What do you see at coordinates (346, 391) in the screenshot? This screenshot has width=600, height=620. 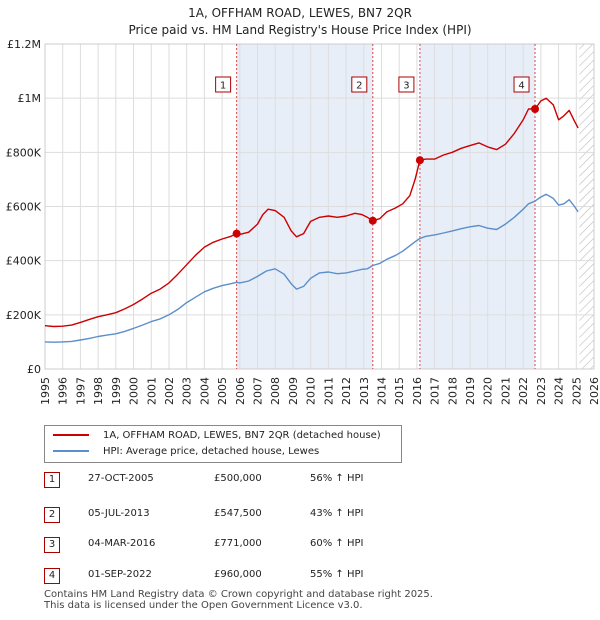 I see `x-tick-label: 2012` at bounding box center [346, 391].